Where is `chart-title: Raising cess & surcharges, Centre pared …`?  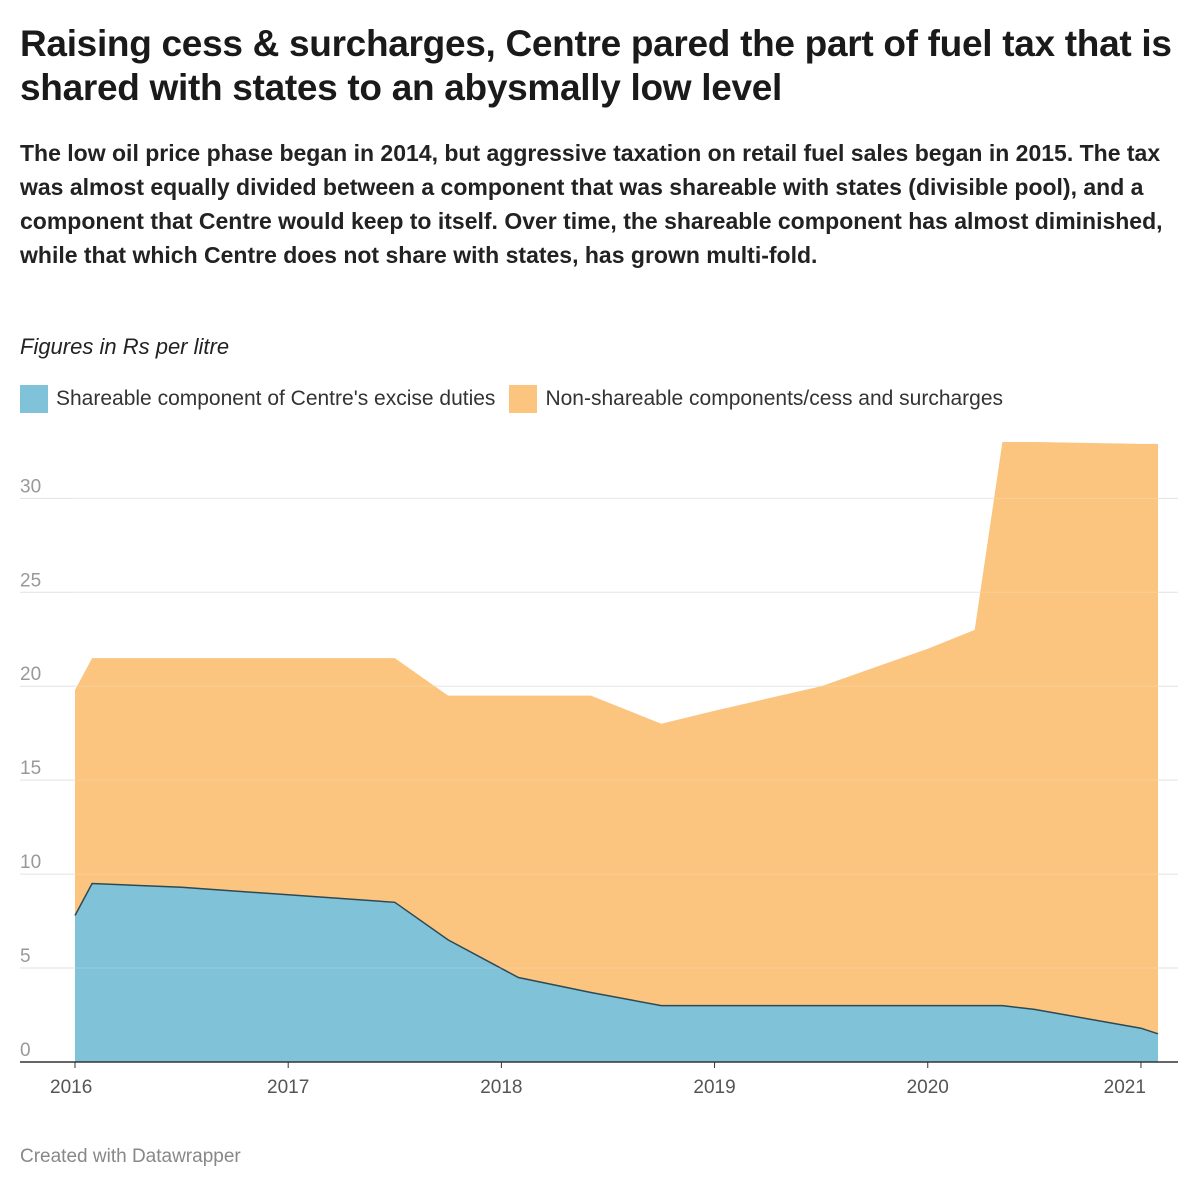 chart-title: Raising cess & surcharges, Centre pared … is located at coordinates (596, 65).